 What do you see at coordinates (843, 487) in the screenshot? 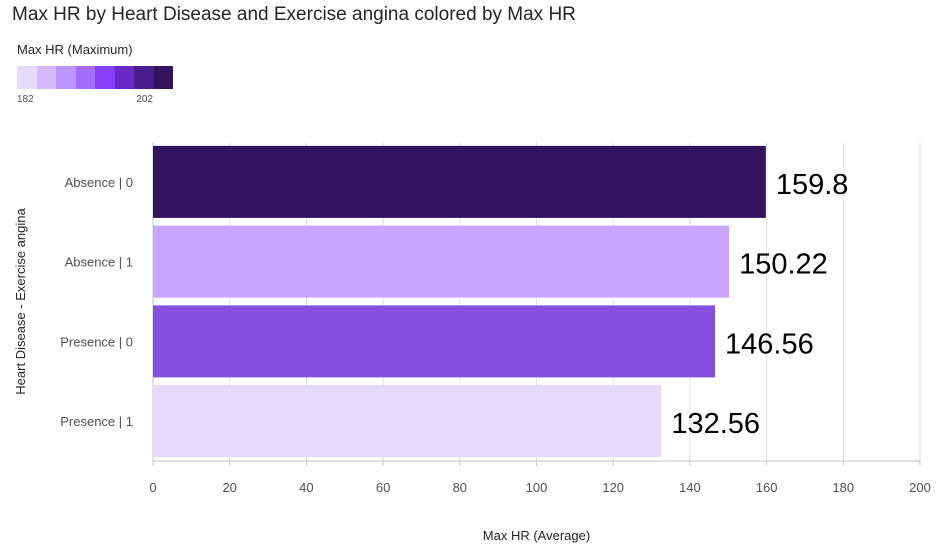
I see `x-tick-label: 180` at bounding box center [843, 487].